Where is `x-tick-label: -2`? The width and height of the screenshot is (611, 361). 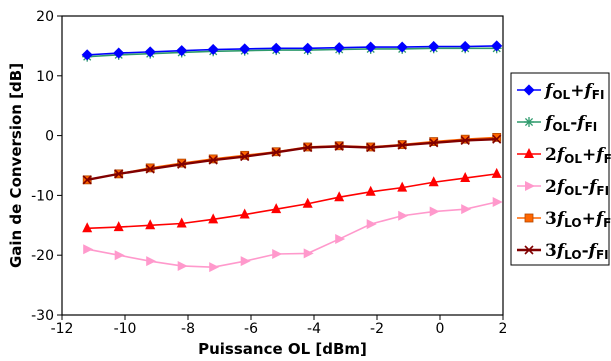
x-tick-label: -2 is located at coordinates (377, 329).